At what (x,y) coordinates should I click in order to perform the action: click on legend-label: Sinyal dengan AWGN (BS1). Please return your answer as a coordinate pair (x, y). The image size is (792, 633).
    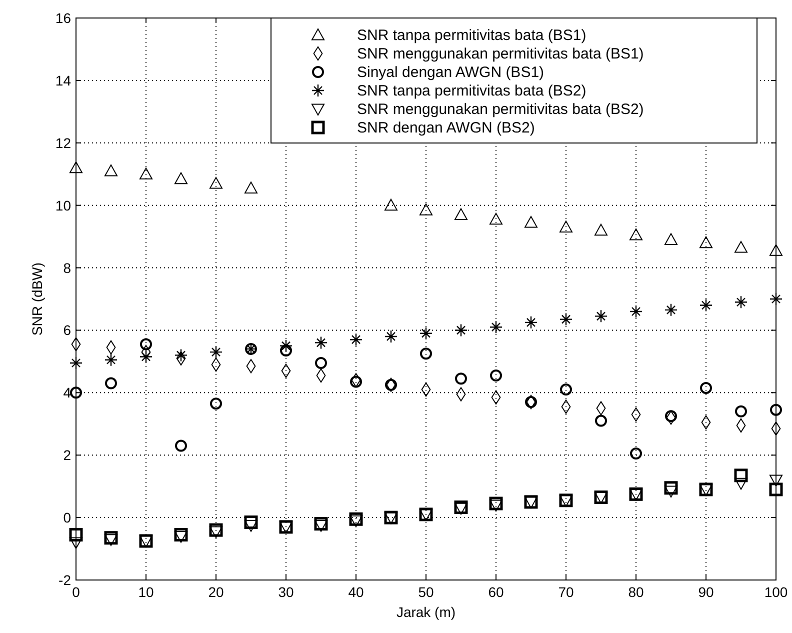
    Looking at the image, I should click on (450, 72).